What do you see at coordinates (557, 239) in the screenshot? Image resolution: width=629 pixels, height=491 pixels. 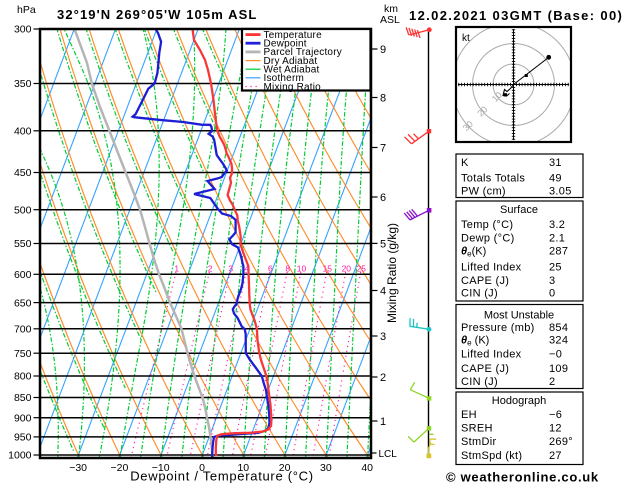 I see `svg-text: 2.1` at bounding box center [557, 239].